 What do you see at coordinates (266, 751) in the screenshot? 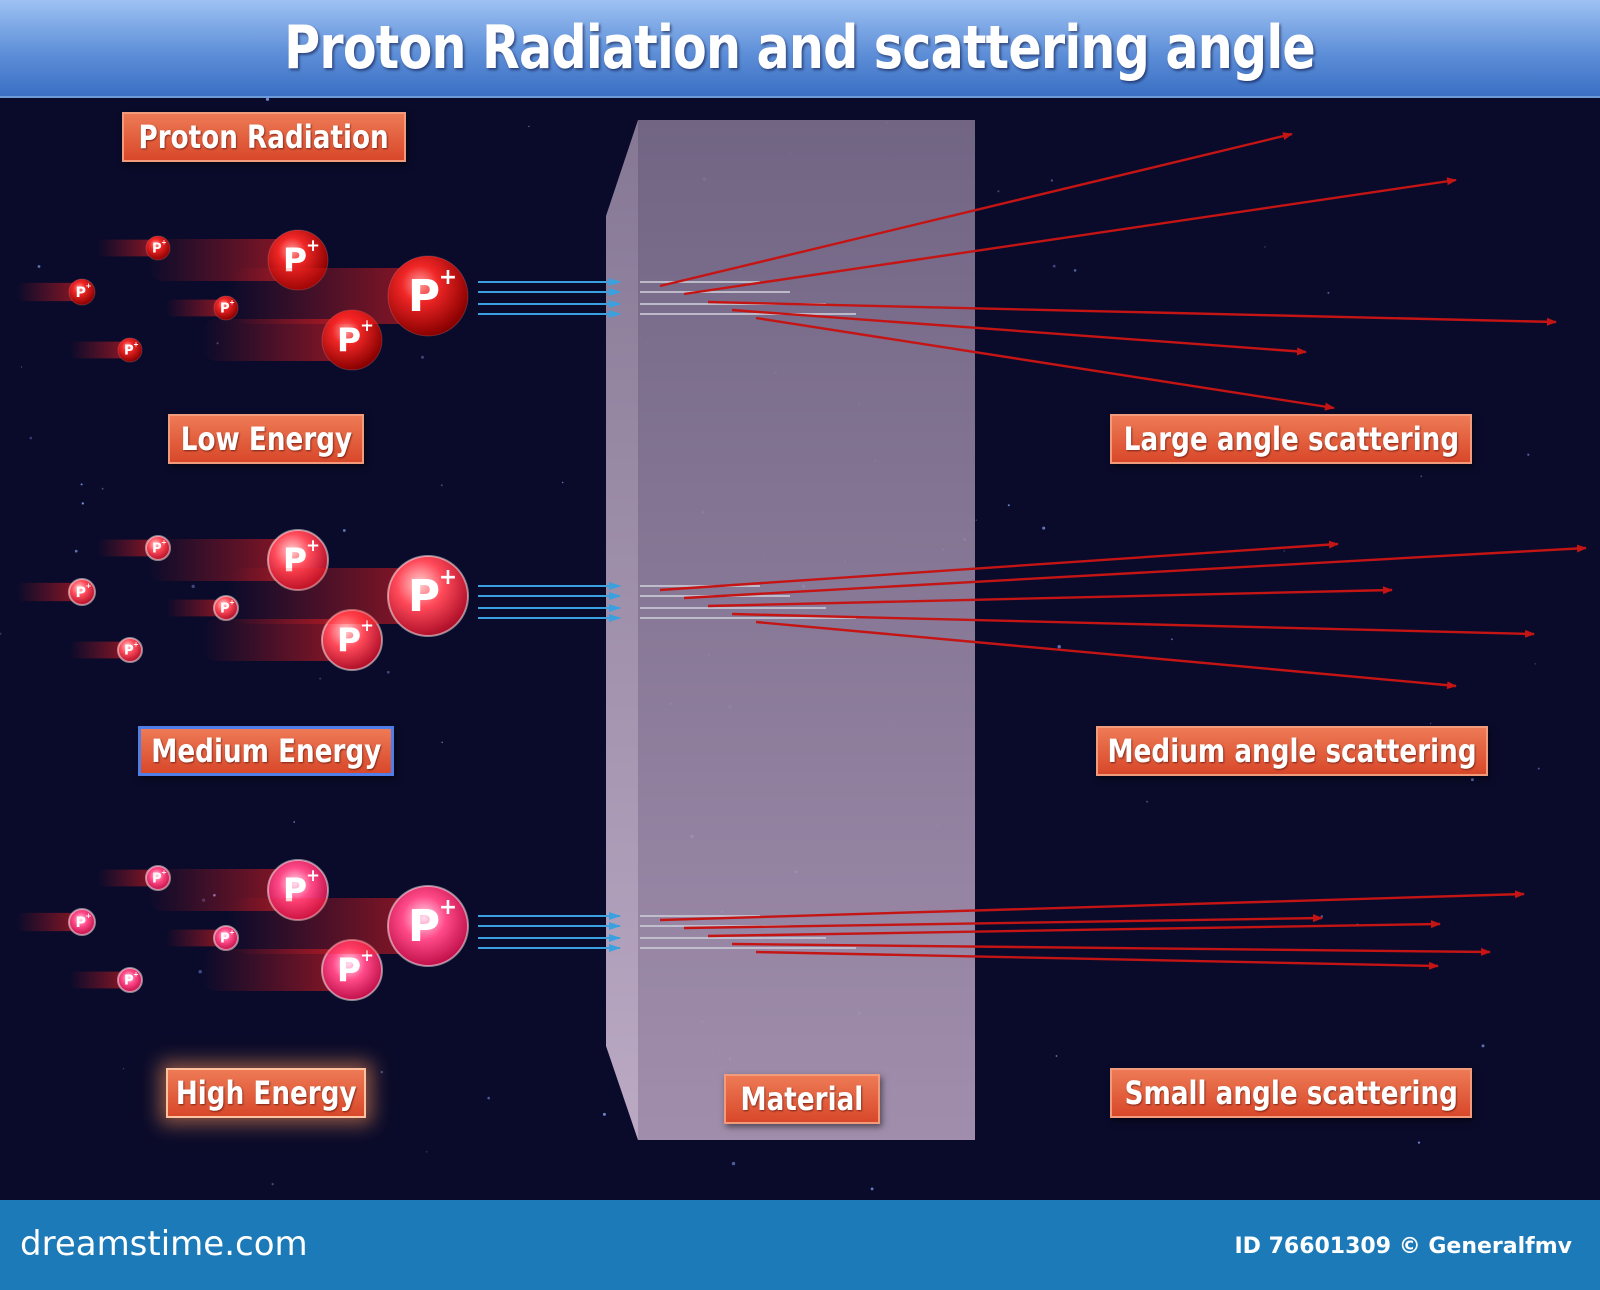
I see `label-medium-energy: Medium Energy` at bounding box center [266, 751].